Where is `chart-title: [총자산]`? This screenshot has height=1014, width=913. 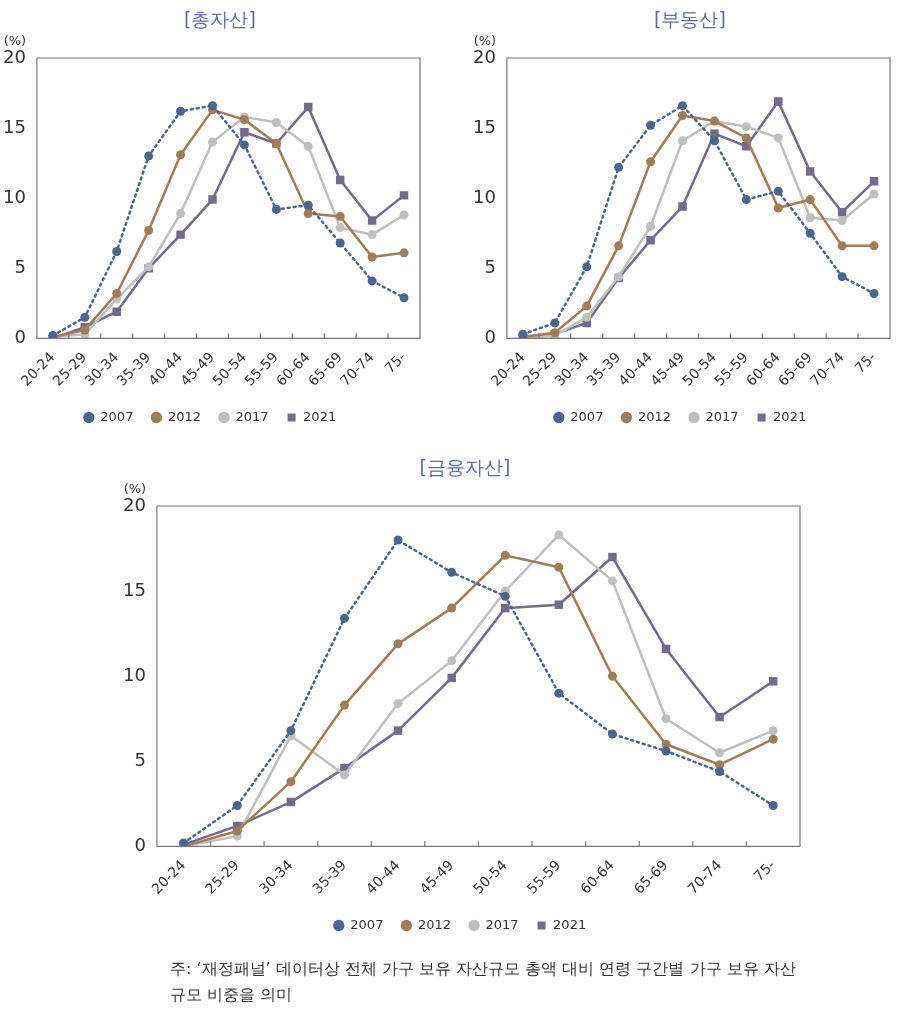 chart-title: [총자산] is located at coordinates (220, 19).